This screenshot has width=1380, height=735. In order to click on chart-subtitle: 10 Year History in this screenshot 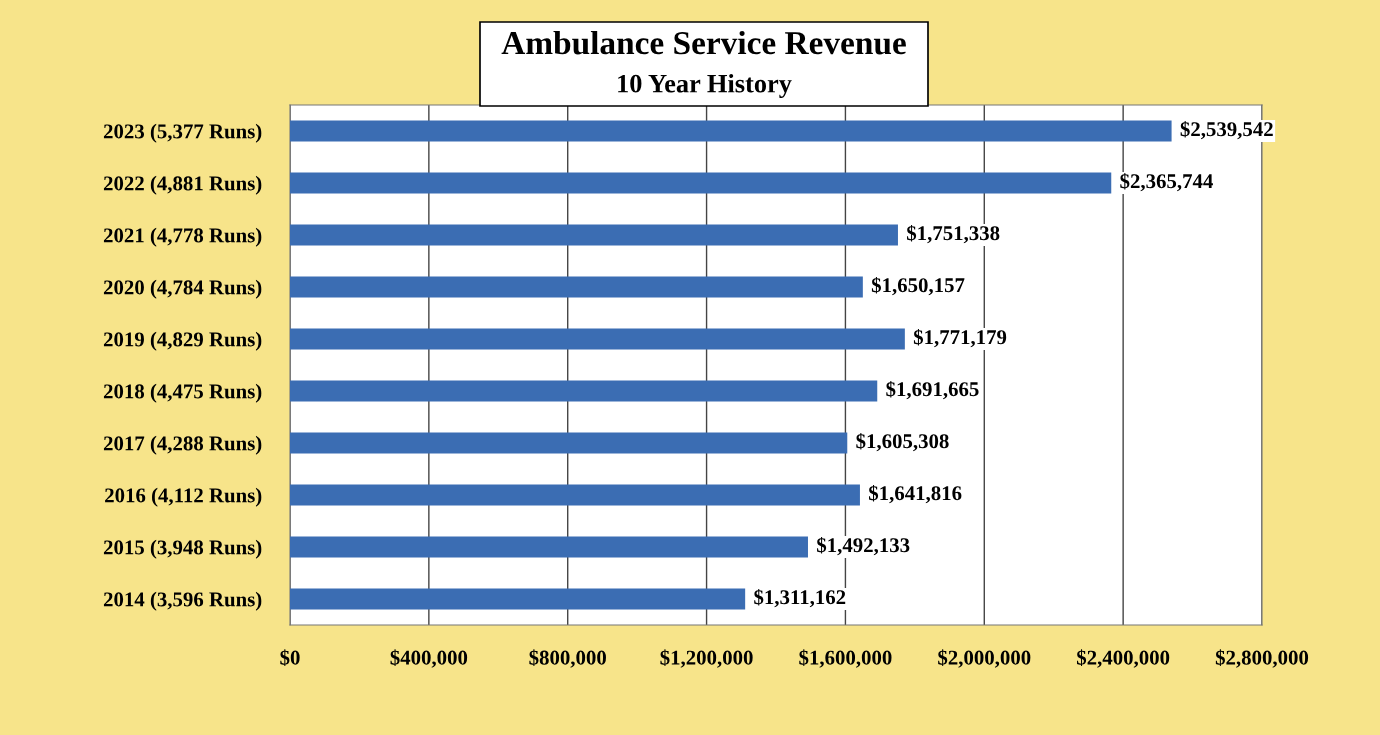, I will do `click(705, 86)`.